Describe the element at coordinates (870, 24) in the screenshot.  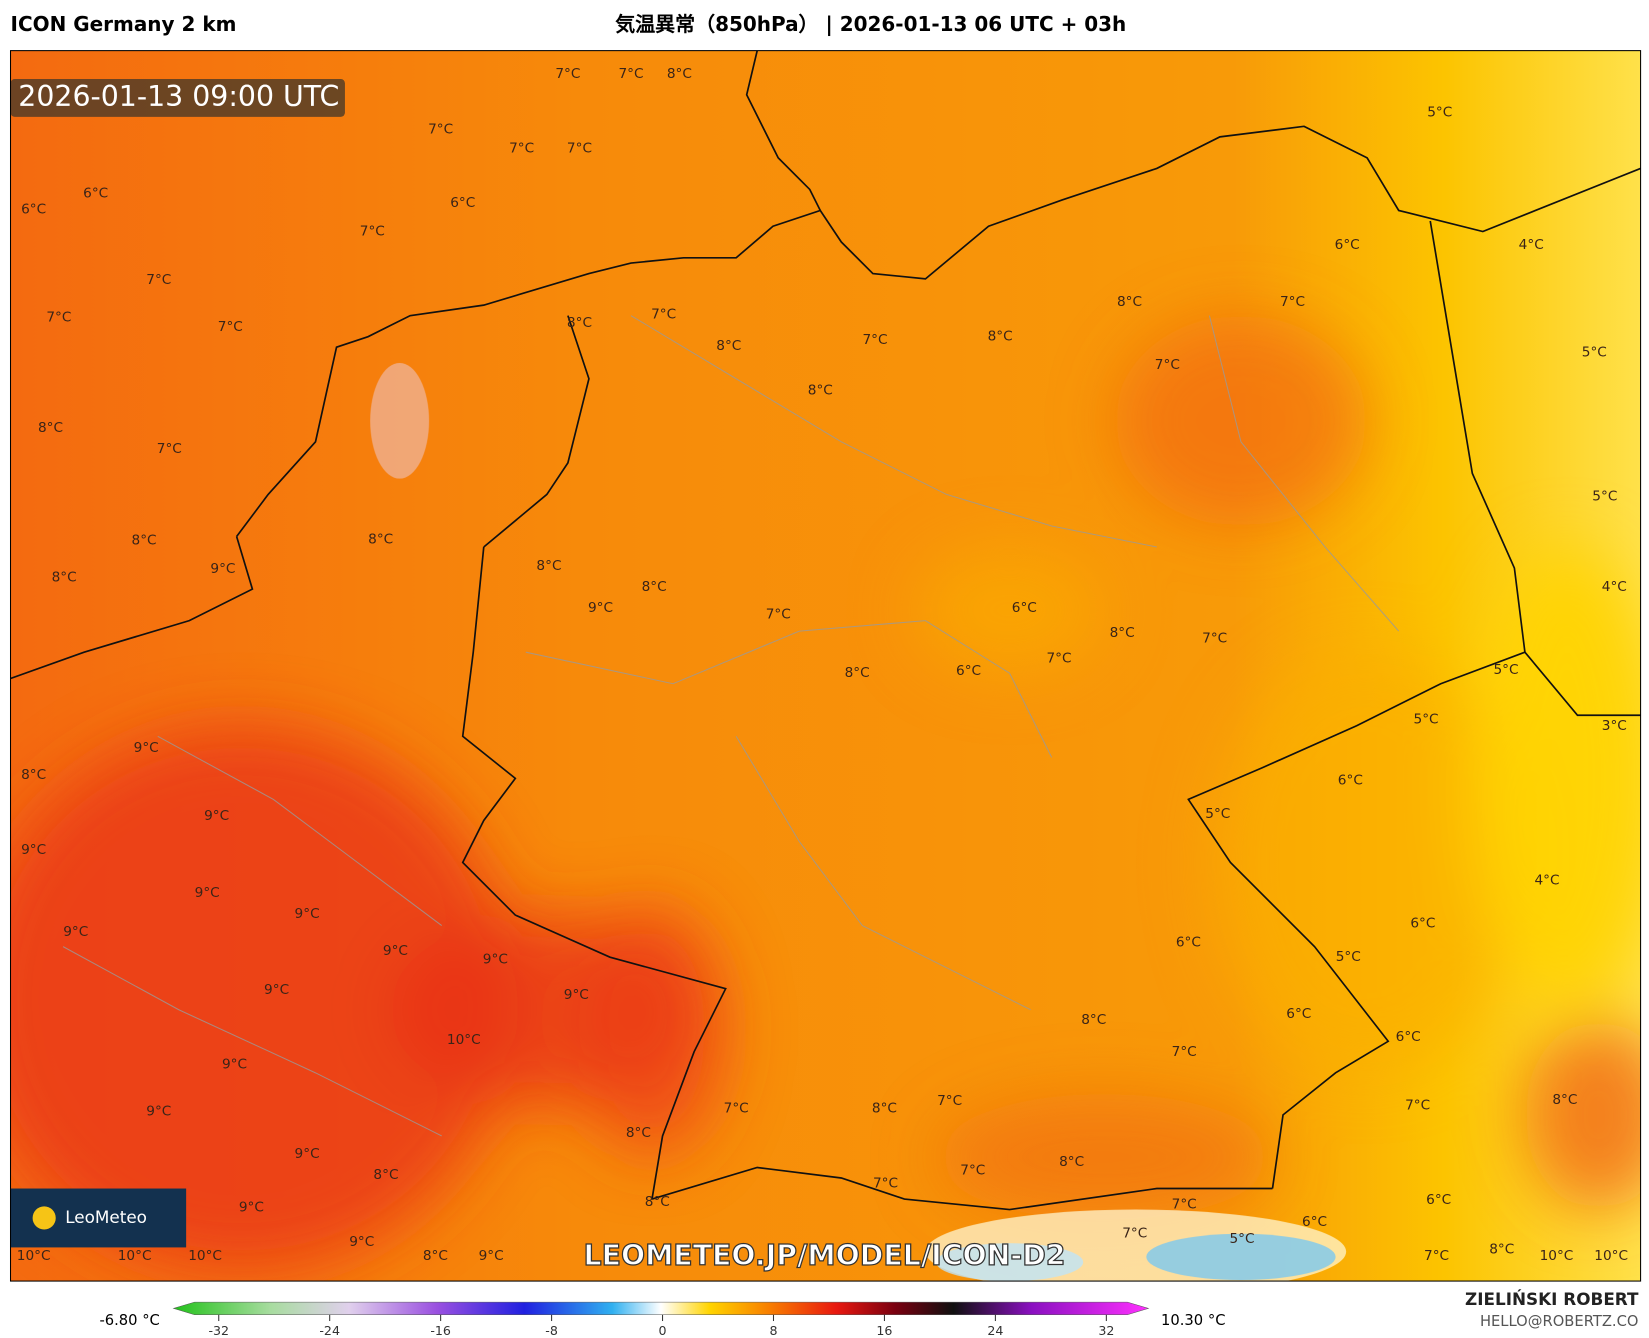
I see `title-center: 気温異常（850hPa） | 2026-01-13 06 UTC + 03h` at that location.